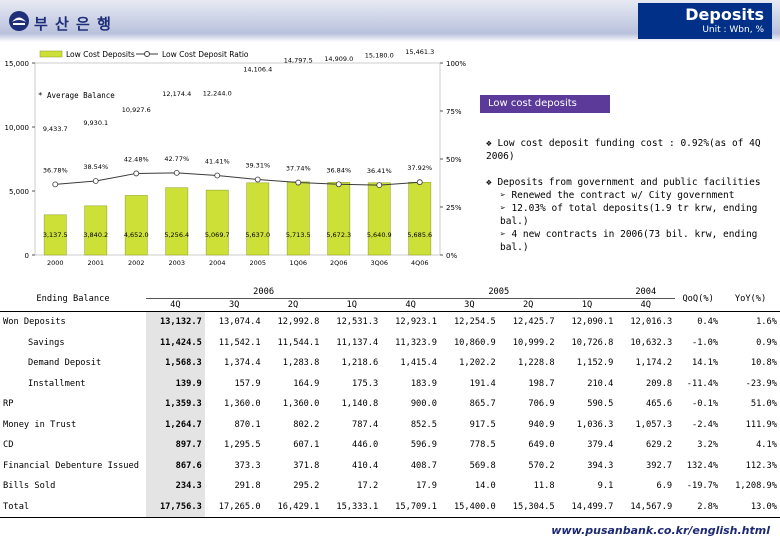  Describe the element at coordinates (217, 263) in the screenshot. I see `category-label: 2004` at that location.